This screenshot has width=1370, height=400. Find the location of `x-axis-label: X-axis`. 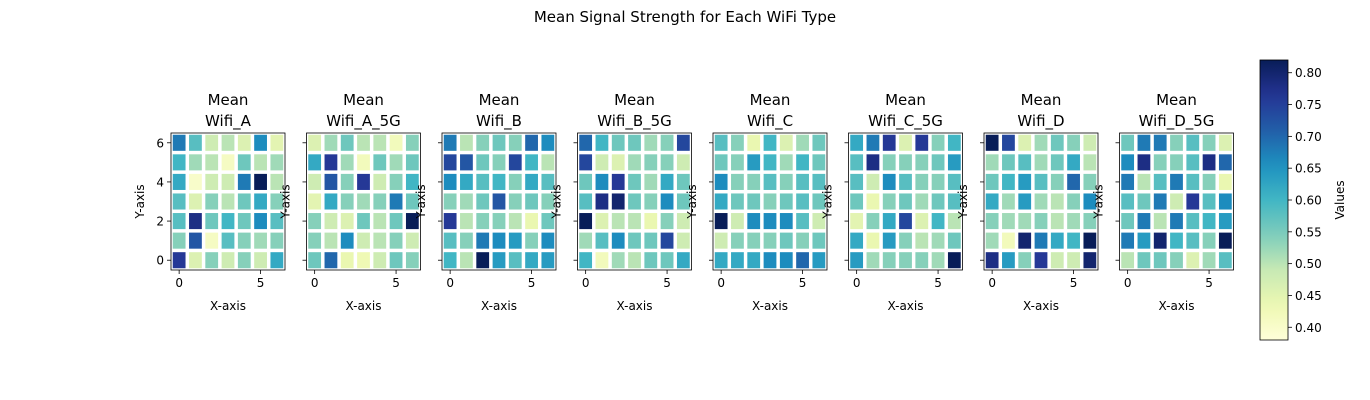

x-axis-label: X-axis is located at coordinates (770, 306).